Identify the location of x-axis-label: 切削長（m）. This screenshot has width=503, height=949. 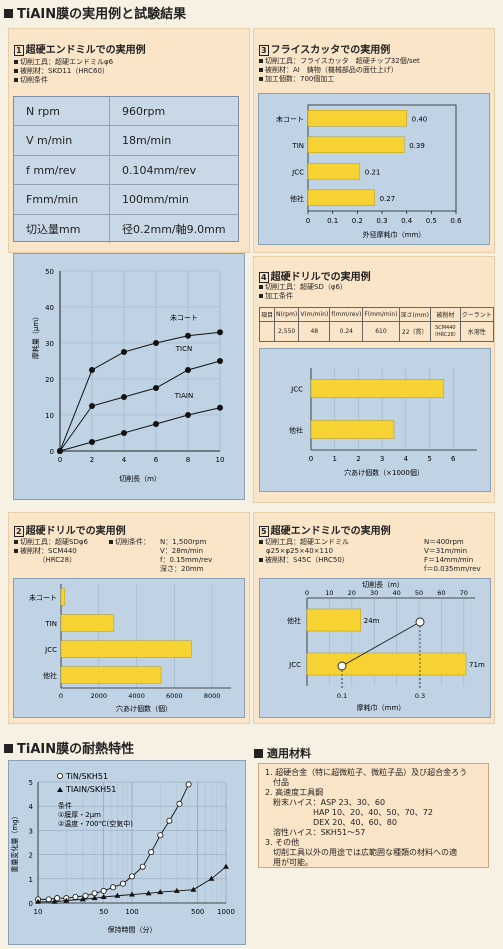
(140, 478).